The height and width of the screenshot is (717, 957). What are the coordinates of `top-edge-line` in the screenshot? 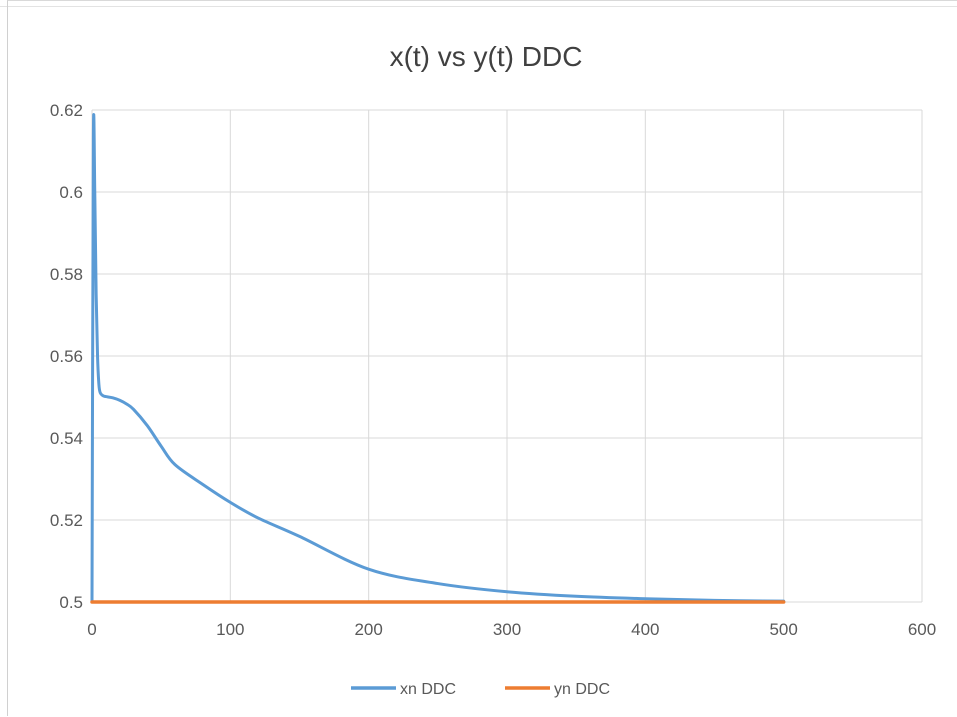 It's located at (478, 6).